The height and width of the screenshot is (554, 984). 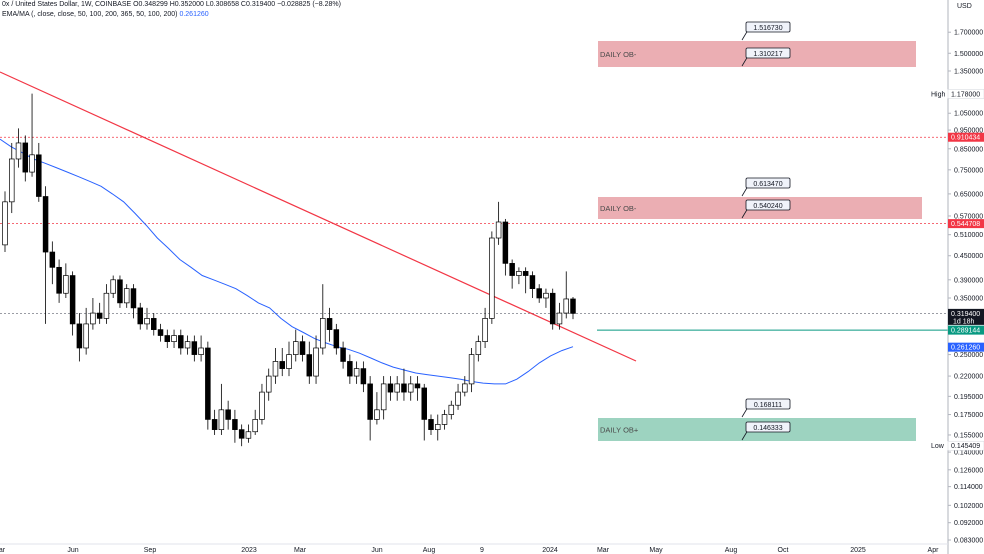 What do you see at coordinates (767, 206) in the screenshot?
I see `callout-label: 0.540240` at bounding box center [767, 206].